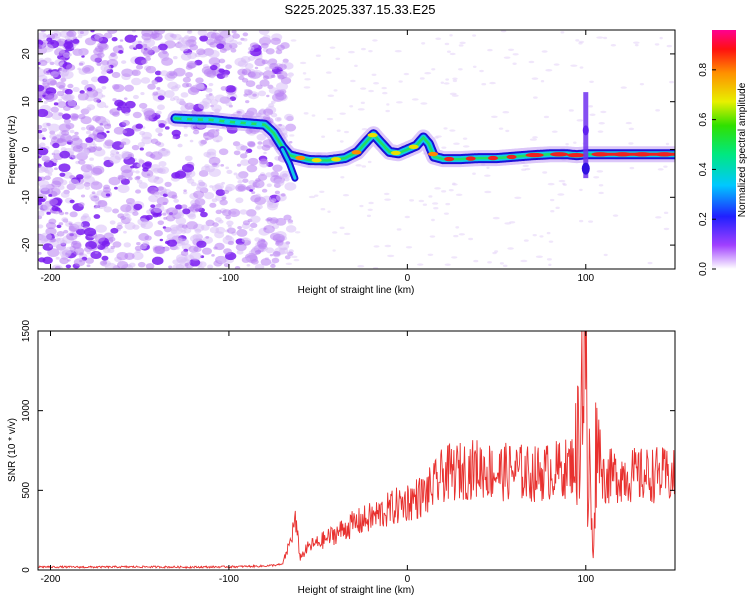  What do you see at coordinates (26, 244) in the screenshot?
I see `y-tick-label: -20` at bounding box center [26, 244].